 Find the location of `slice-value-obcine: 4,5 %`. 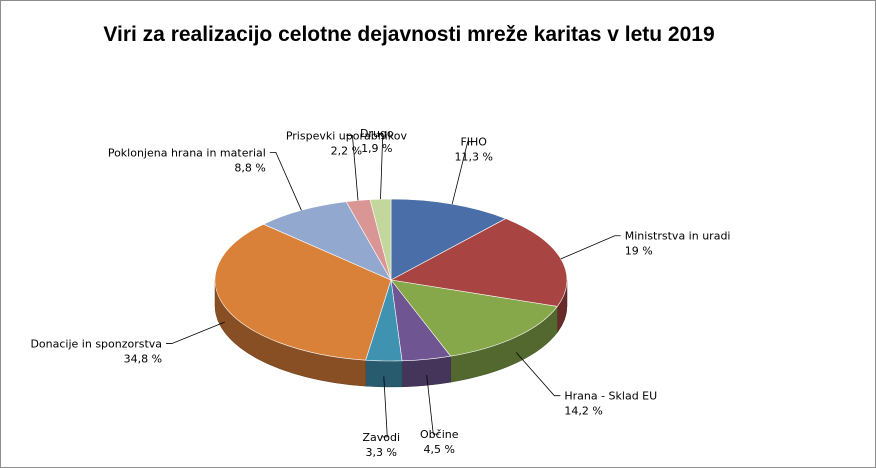

slice-value-obcine: 4,5 % is located at coordinates (439, 449).